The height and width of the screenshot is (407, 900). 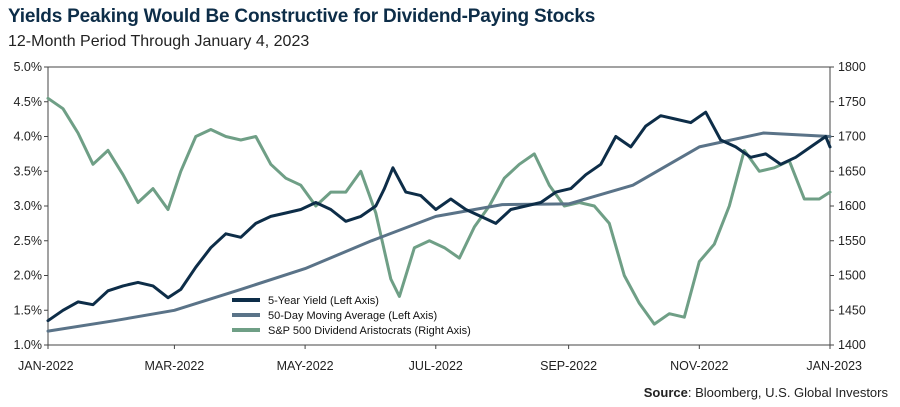 I want to click on x-tick-label: NOV-2022, so click(x=699, y=366).